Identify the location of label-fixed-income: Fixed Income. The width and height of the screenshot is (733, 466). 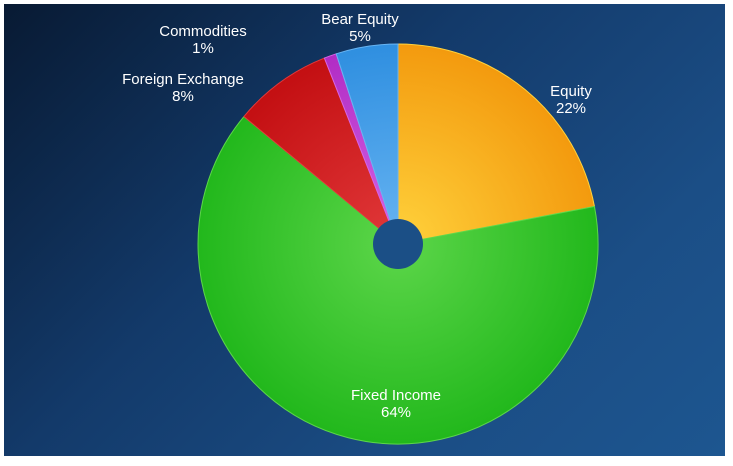
(396, 395).